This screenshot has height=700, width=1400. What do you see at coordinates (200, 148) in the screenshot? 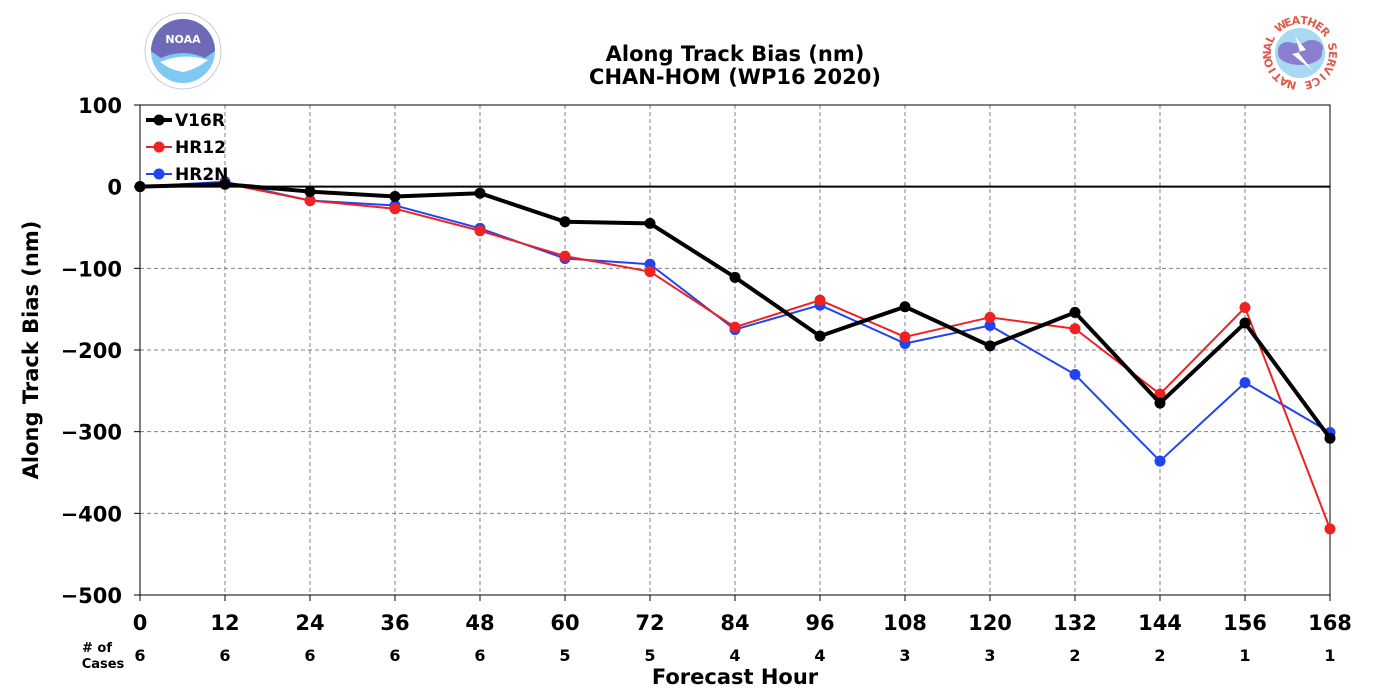
I see `legend-label: HR12` at bounding box center [200, 148].